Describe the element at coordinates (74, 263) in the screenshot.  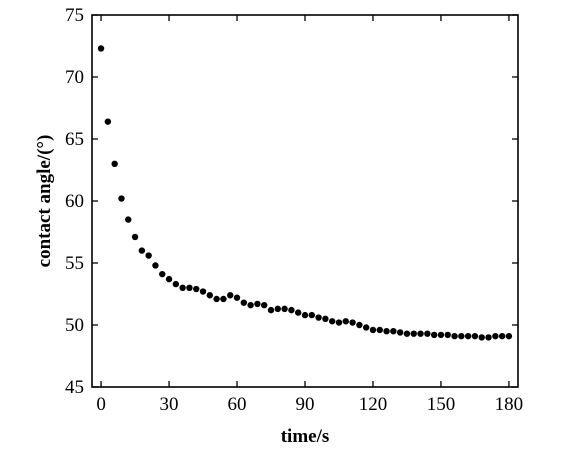
I see `y-tick-label: 55` at that location.